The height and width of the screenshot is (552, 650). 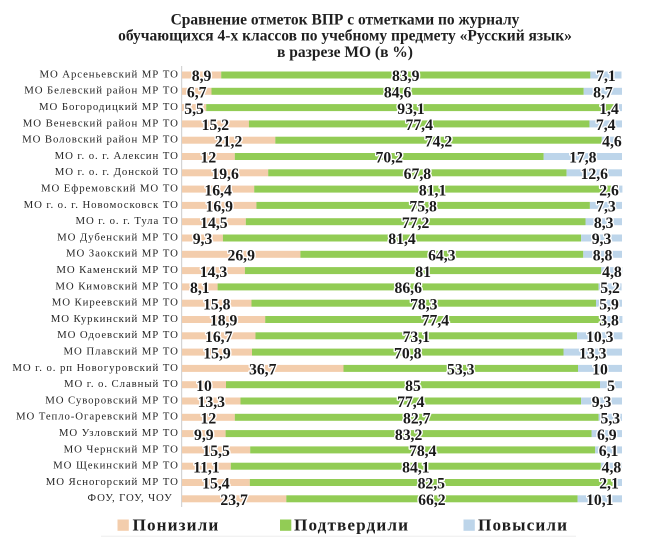 What do you see at coordinates (609, 304) in the screenshot?
I see `svg-text: 5,9` at bounding box center [609, 304].